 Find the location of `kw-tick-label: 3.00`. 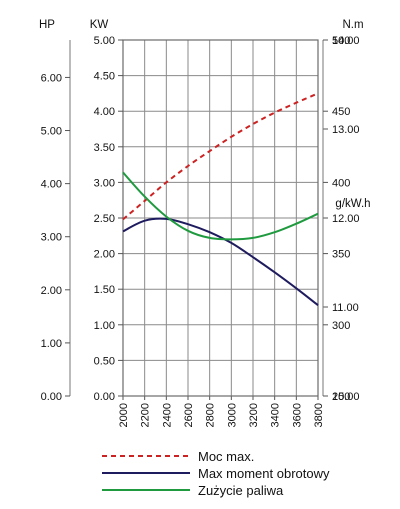

kw-tick-label: 3.00 is located at coordinates (104, 183).